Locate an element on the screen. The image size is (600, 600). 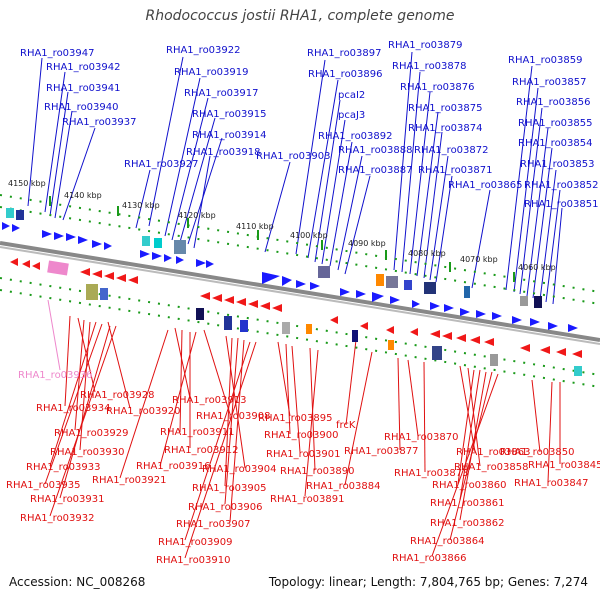
gene-label: frcK is located at coordinates (346, 425).